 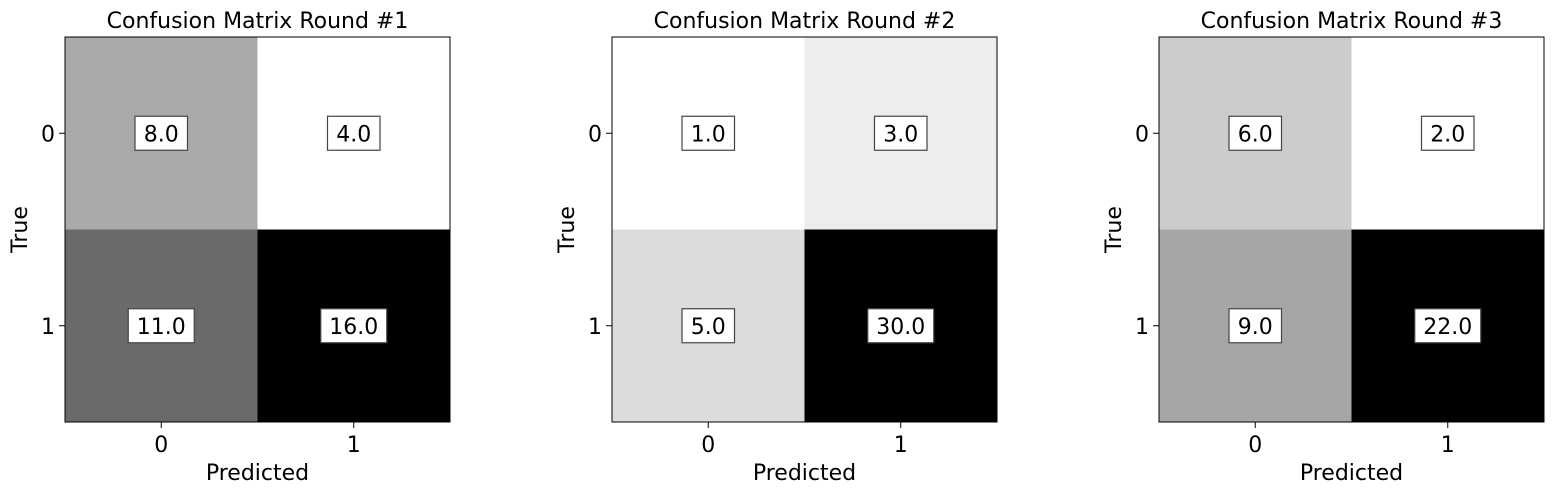 I want to click on cell-value-label: 5.0, so click(x=708, y=327).